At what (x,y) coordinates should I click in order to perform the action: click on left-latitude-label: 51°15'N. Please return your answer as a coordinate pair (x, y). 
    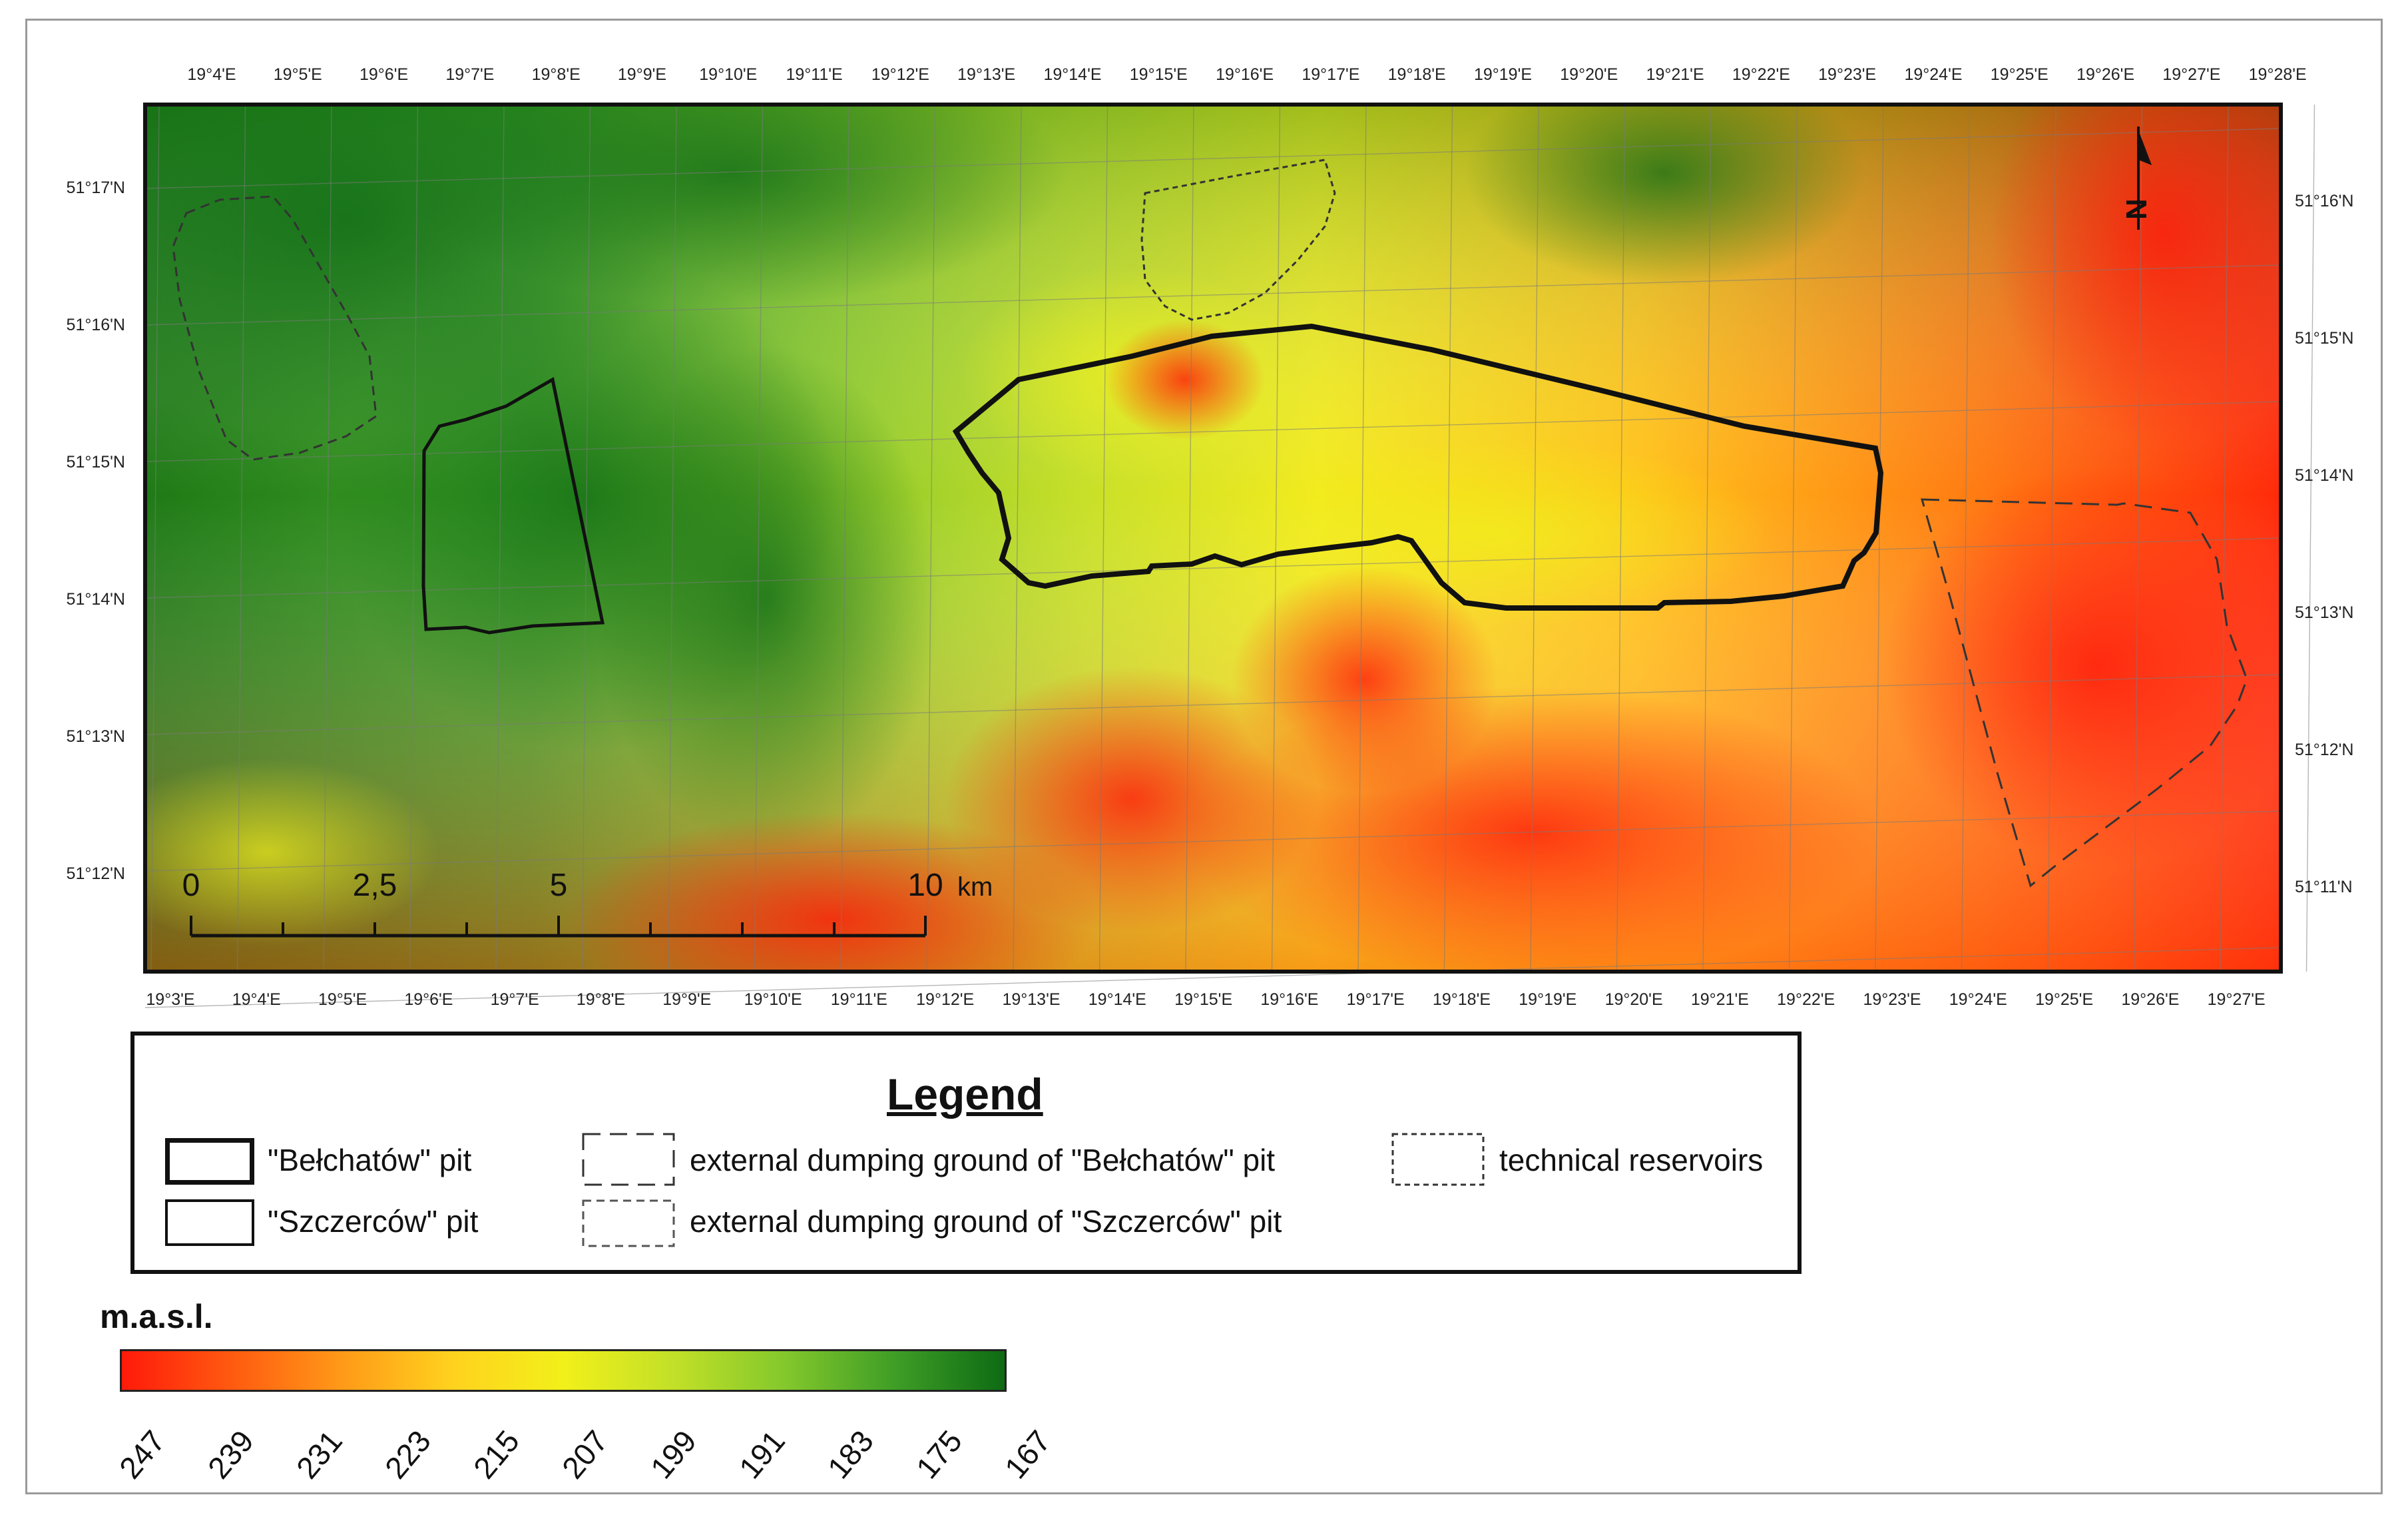
    Looking at the image, I should click on (96, 462).